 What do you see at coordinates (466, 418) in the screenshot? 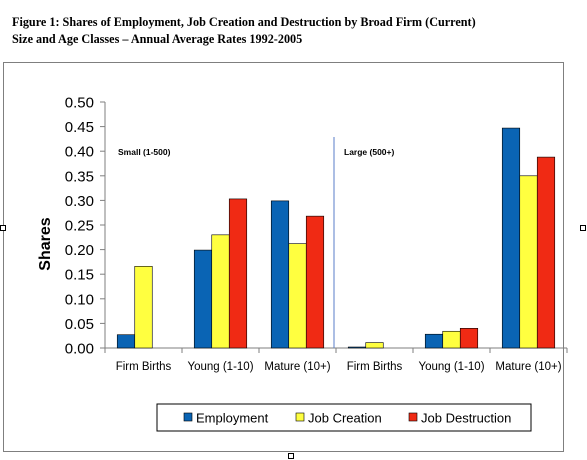
I see `legend-label: Job Destruction` at bounding box center [466, 418].